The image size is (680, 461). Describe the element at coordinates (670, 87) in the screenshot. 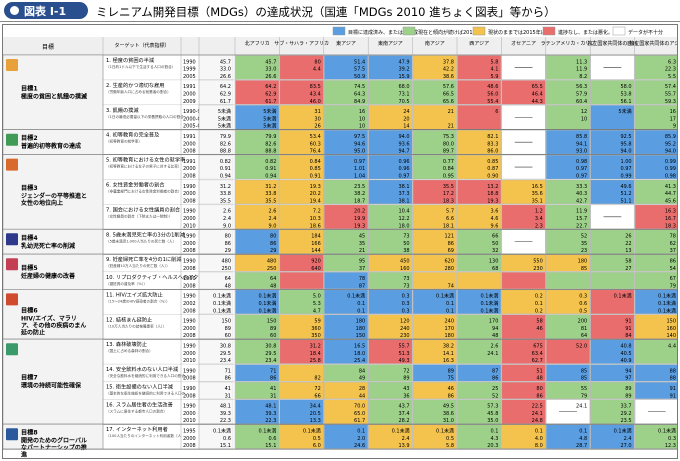

I see `cell-value: 57.4` at that location.